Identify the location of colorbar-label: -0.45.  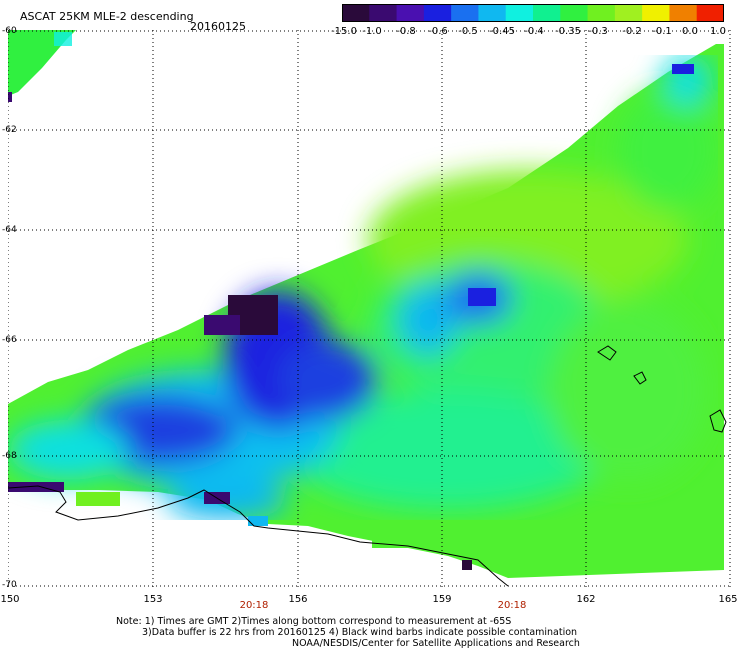
(502, 31).